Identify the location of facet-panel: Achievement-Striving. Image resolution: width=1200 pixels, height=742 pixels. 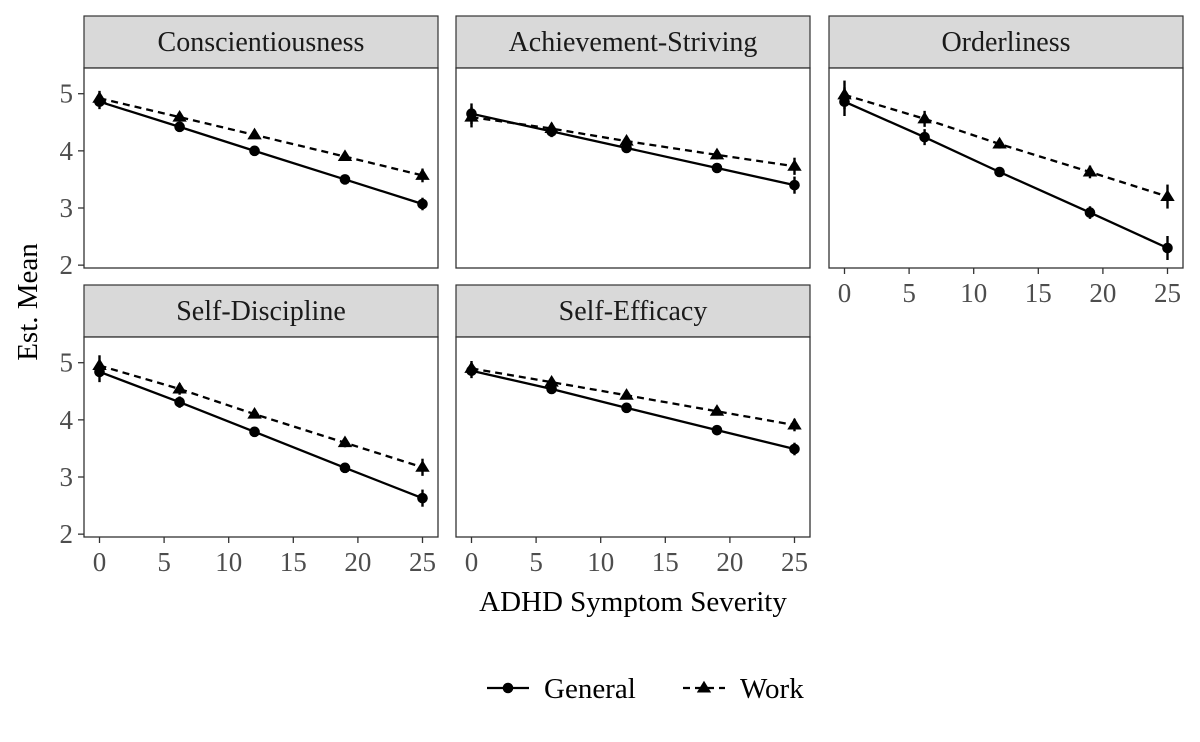
(633, 142).